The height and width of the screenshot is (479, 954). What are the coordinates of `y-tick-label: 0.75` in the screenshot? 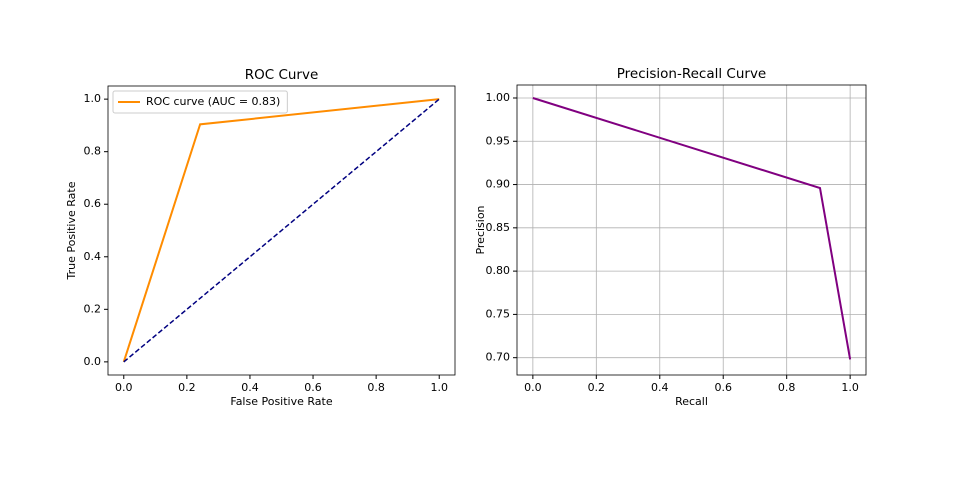 It's located at (498, 313).